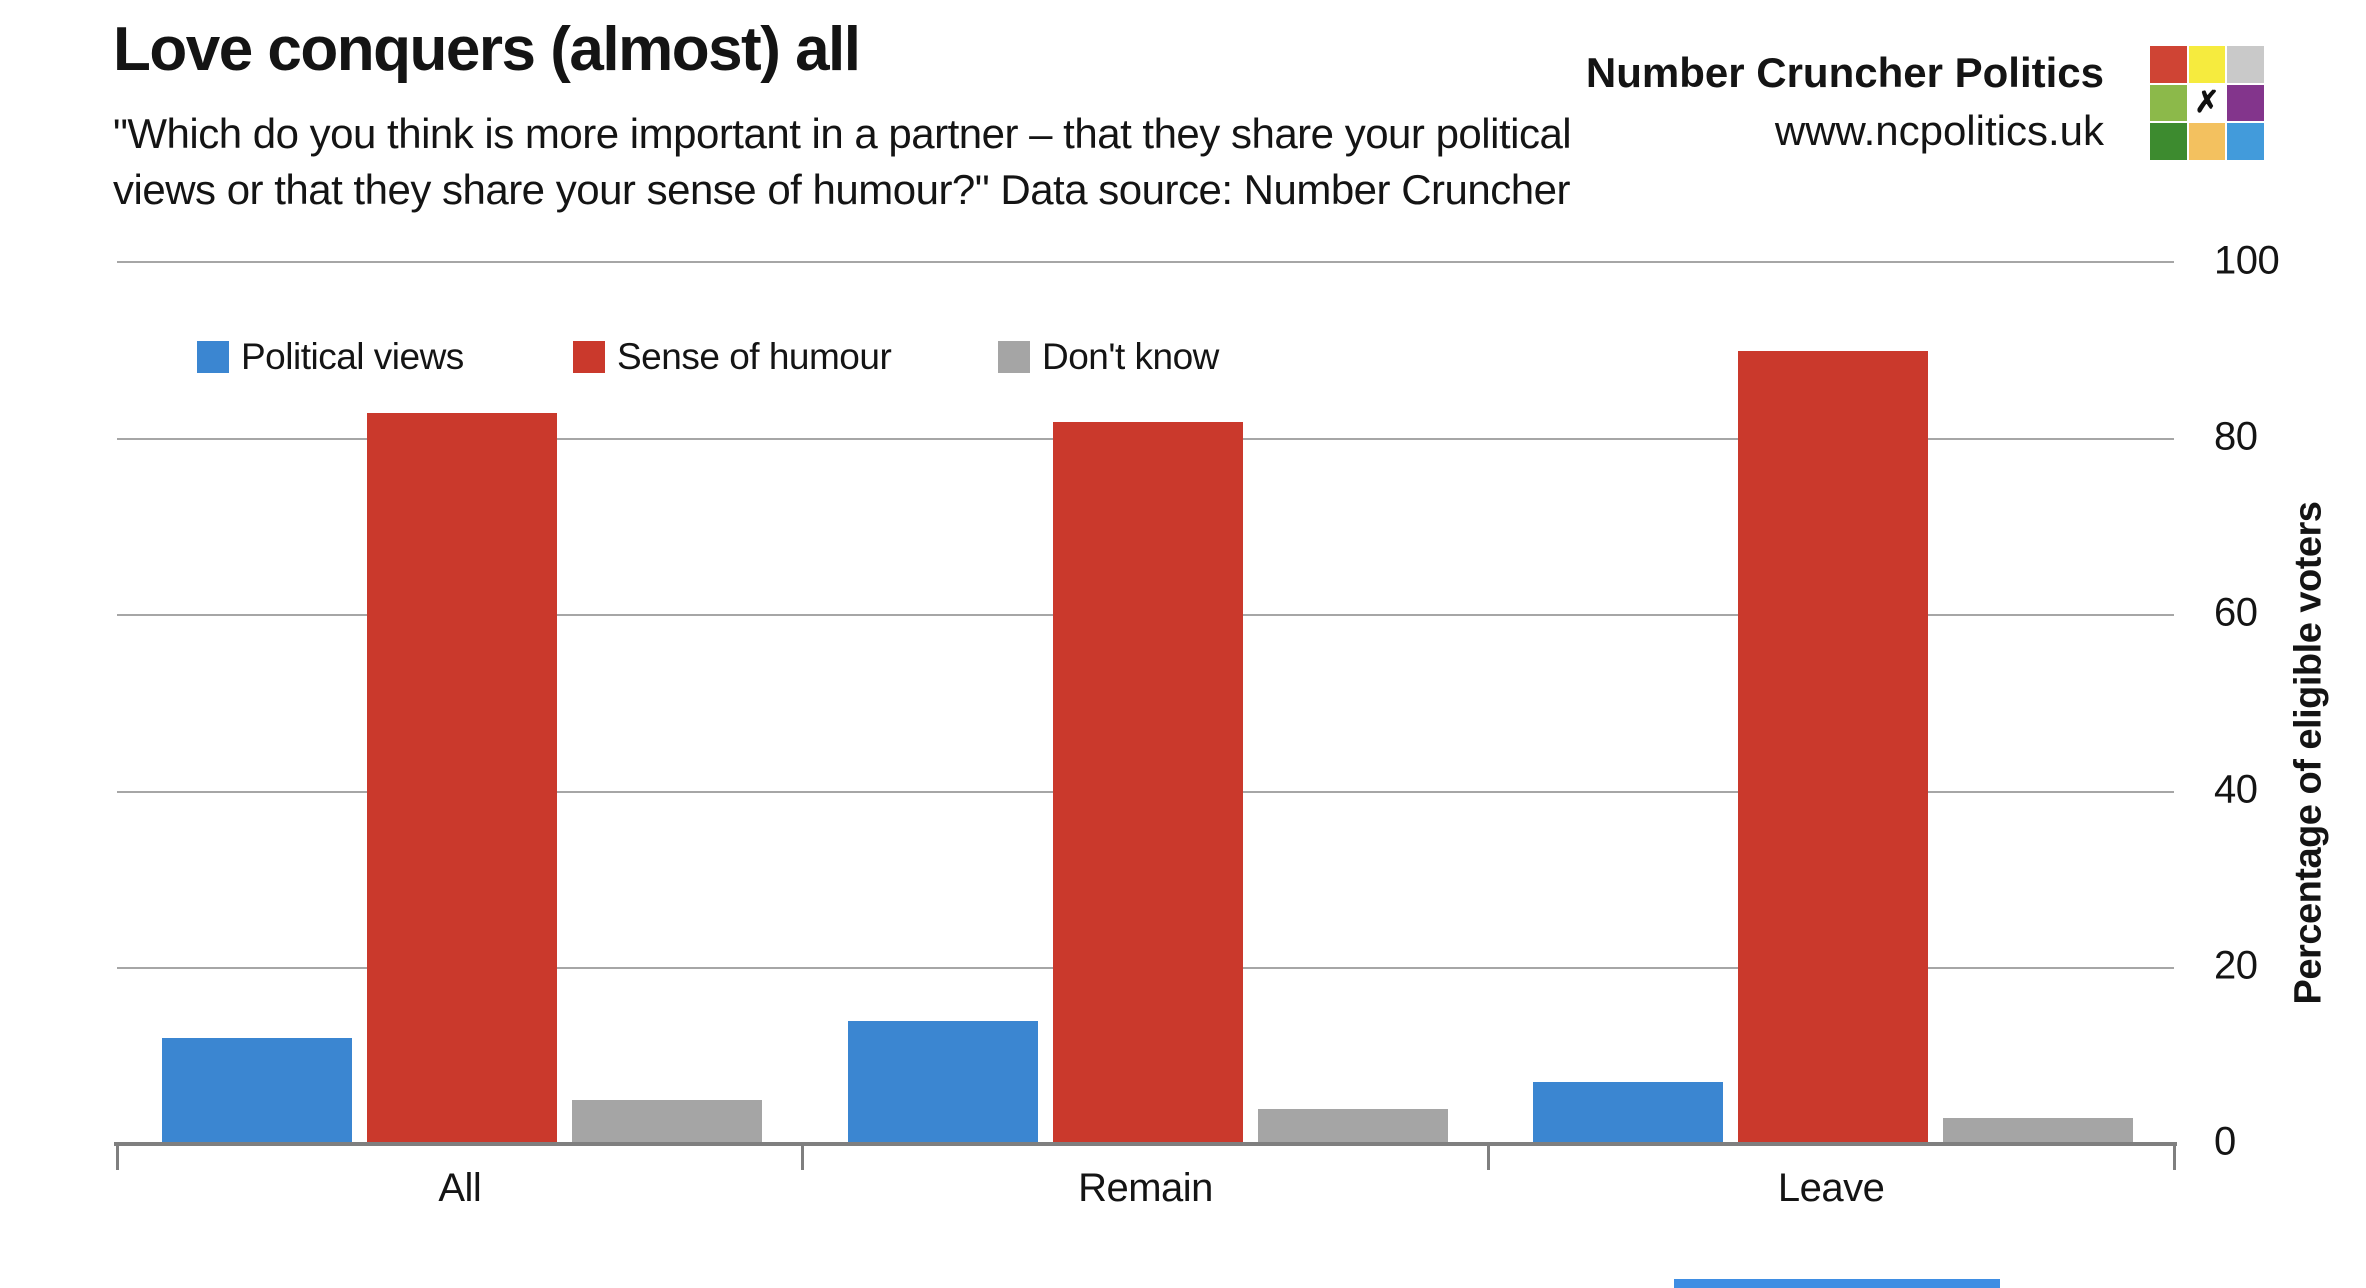 The image size is (2366, 1288). What do you see at coordinates (2225, 1141) in the screenshot?
I see `y-tick-label-0: 0` at bounding box center [2225, 1141].